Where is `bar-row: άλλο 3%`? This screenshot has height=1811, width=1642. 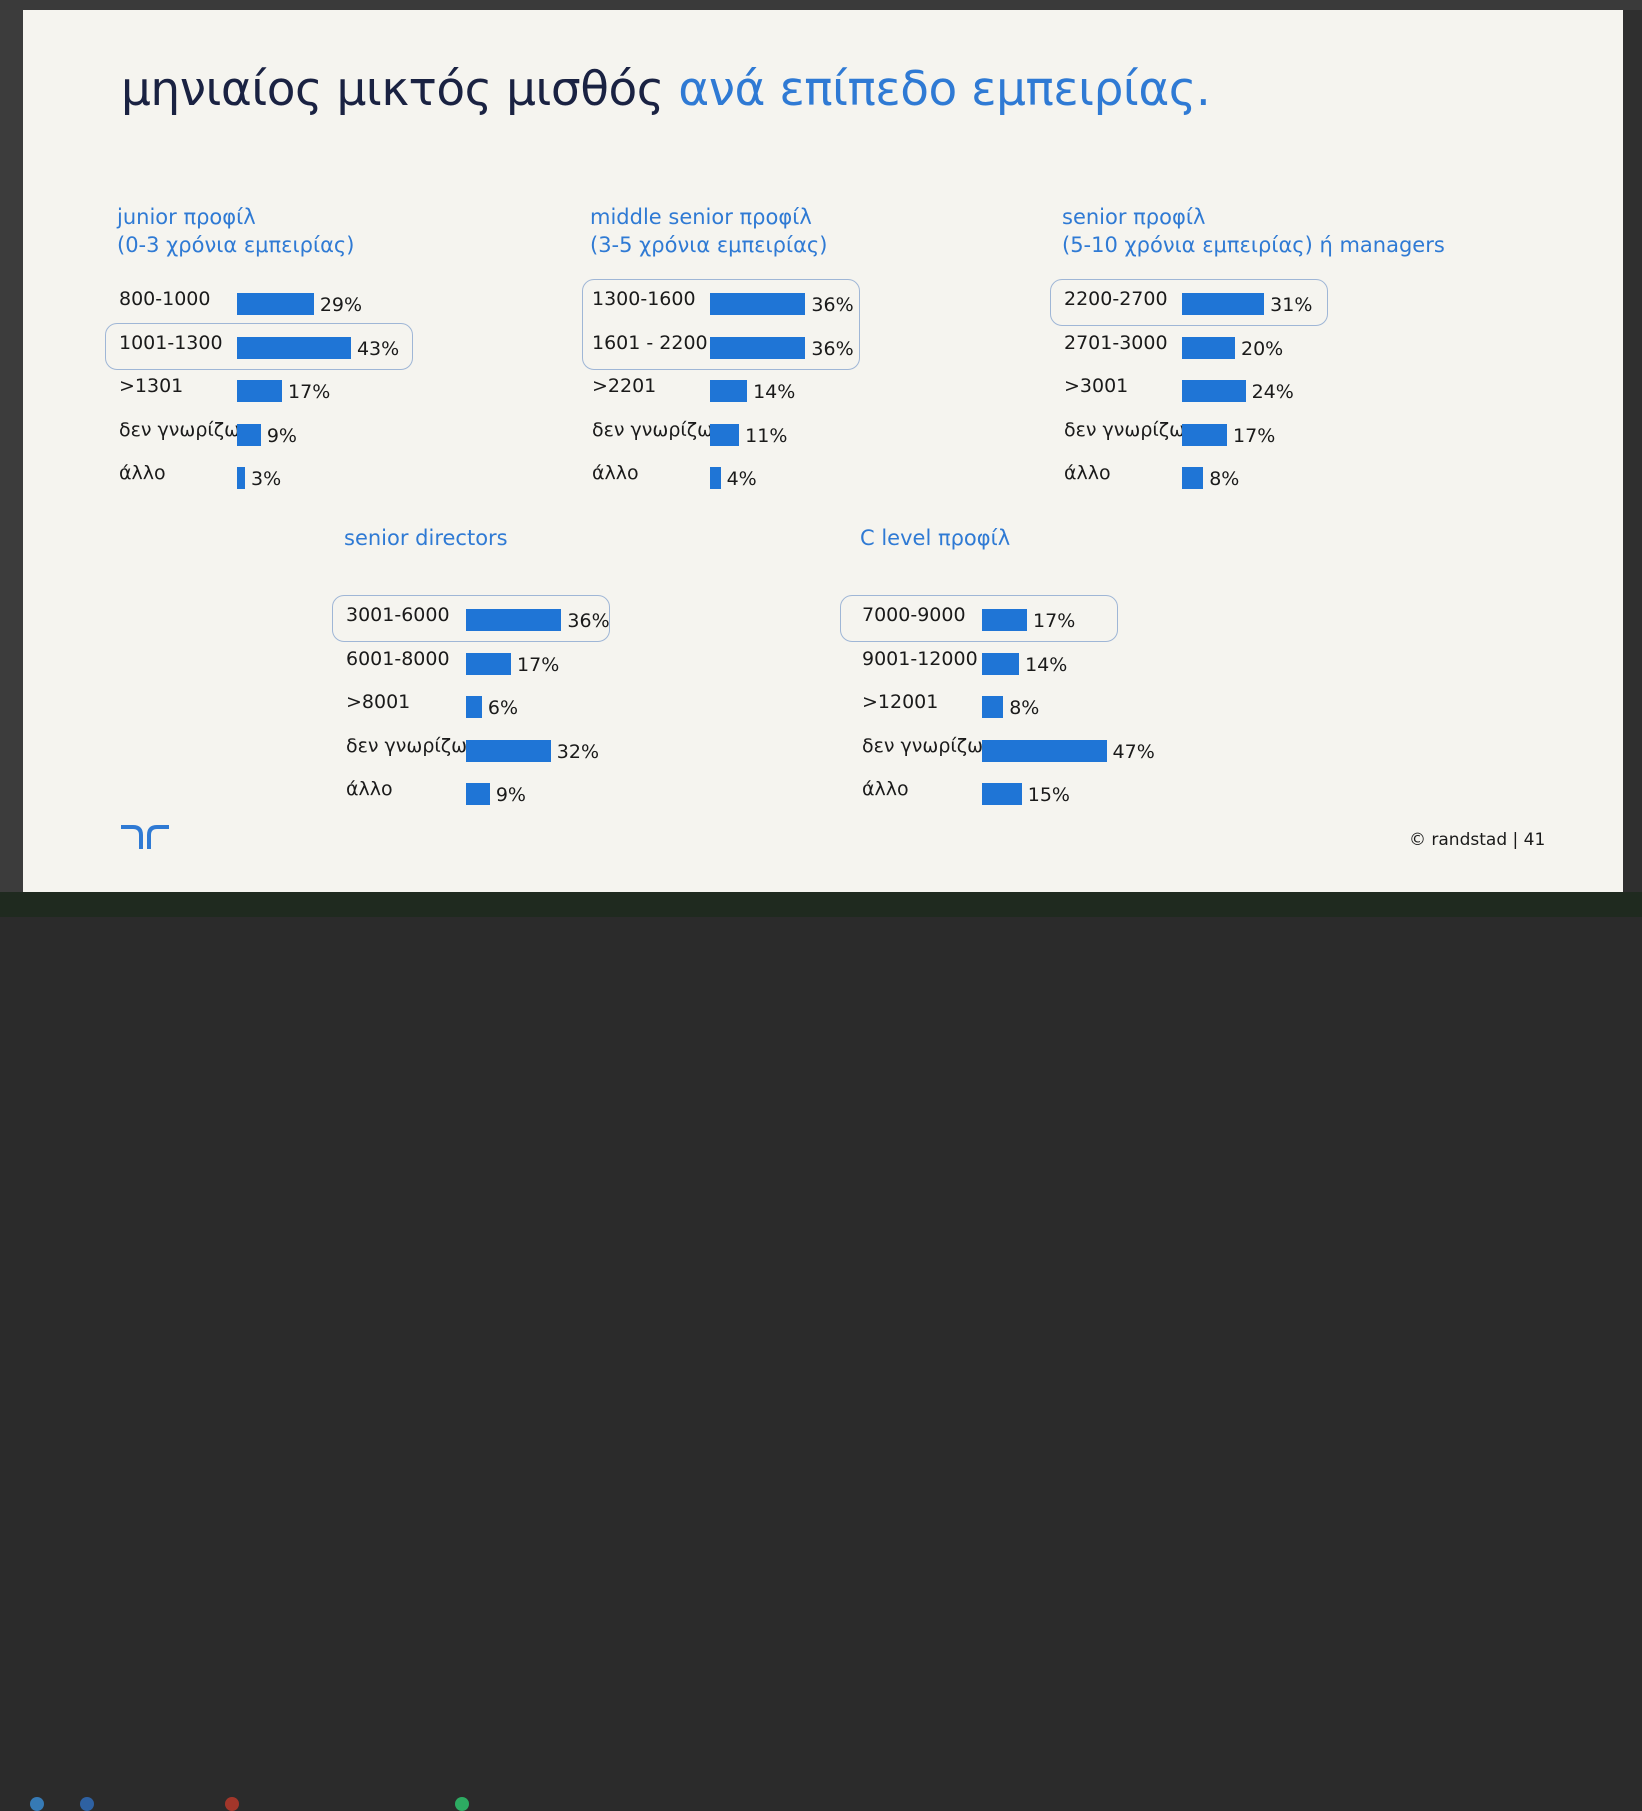 bar-row: άλλο 3% is located at coordinates (307, 477).